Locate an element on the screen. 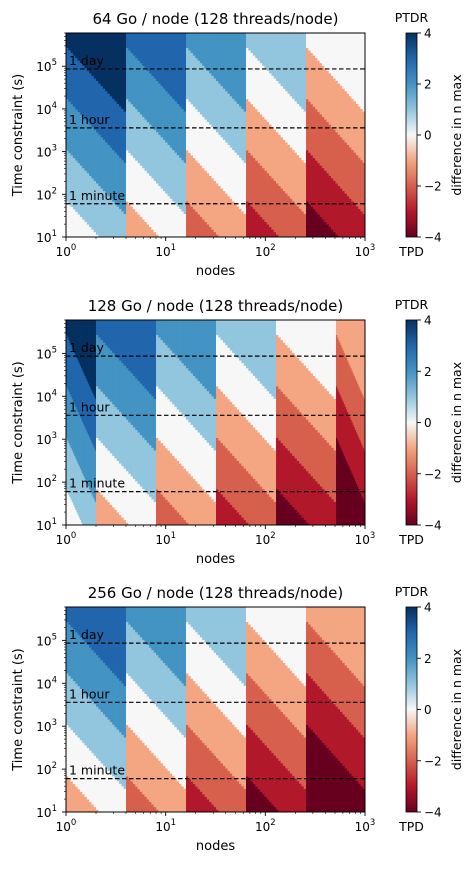 The height and width of the screenshot is (870, 474). chart-title: 256 Go / node (128 threads/node) is located at coordinates (216, 593).